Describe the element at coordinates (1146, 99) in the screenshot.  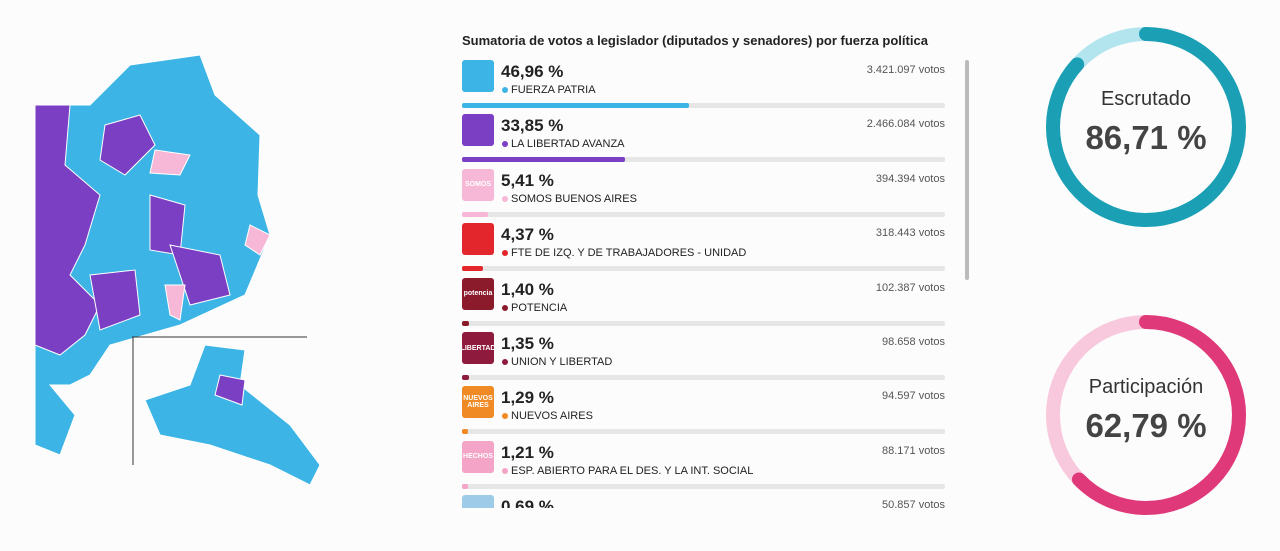
I see `gauge-title: Escrutado` at that location.